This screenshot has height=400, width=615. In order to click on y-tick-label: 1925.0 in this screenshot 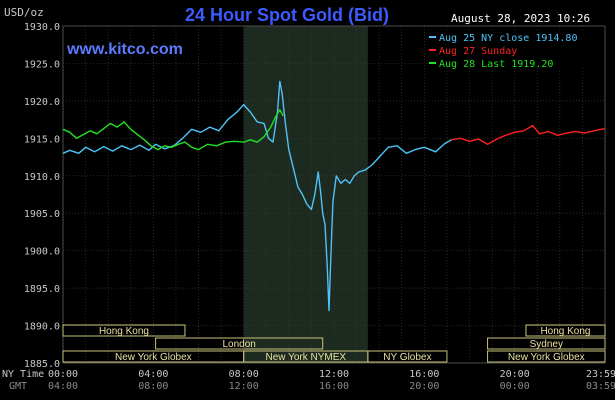, I will do `click(42, 64)`.